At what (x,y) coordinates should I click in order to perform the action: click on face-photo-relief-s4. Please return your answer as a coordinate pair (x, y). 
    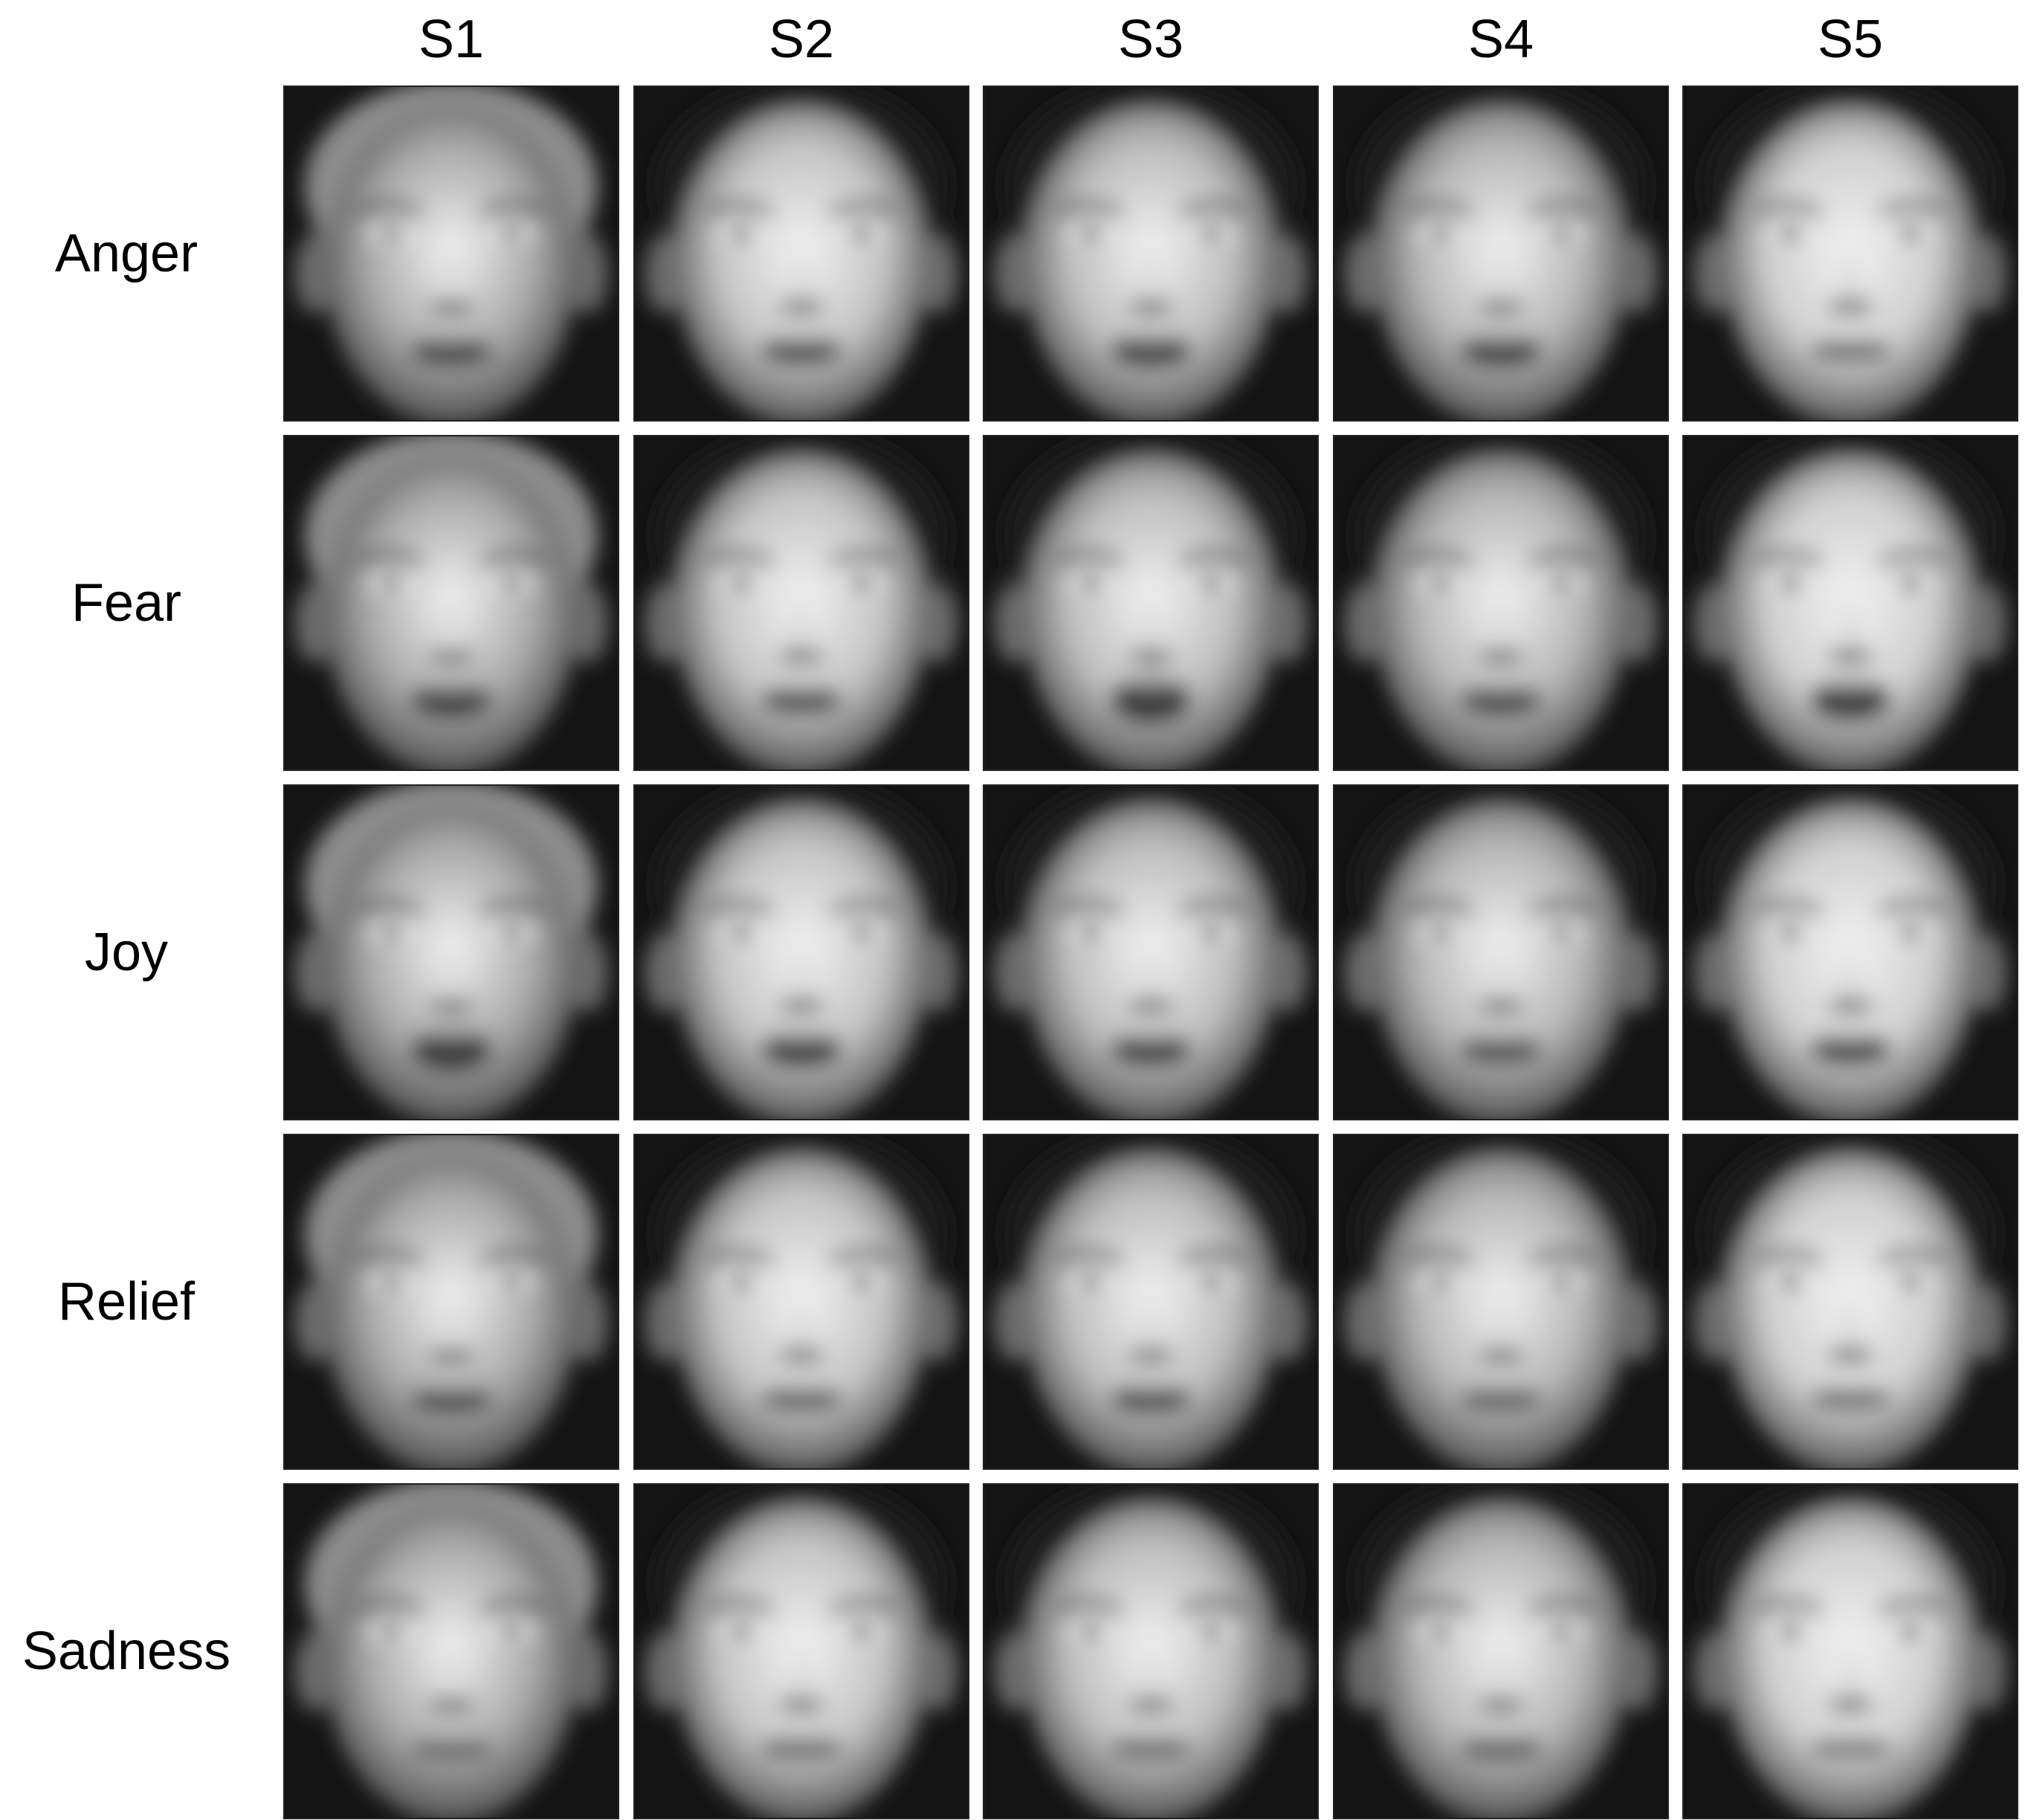
    Looking at the image, I should click on (1501, 1302).